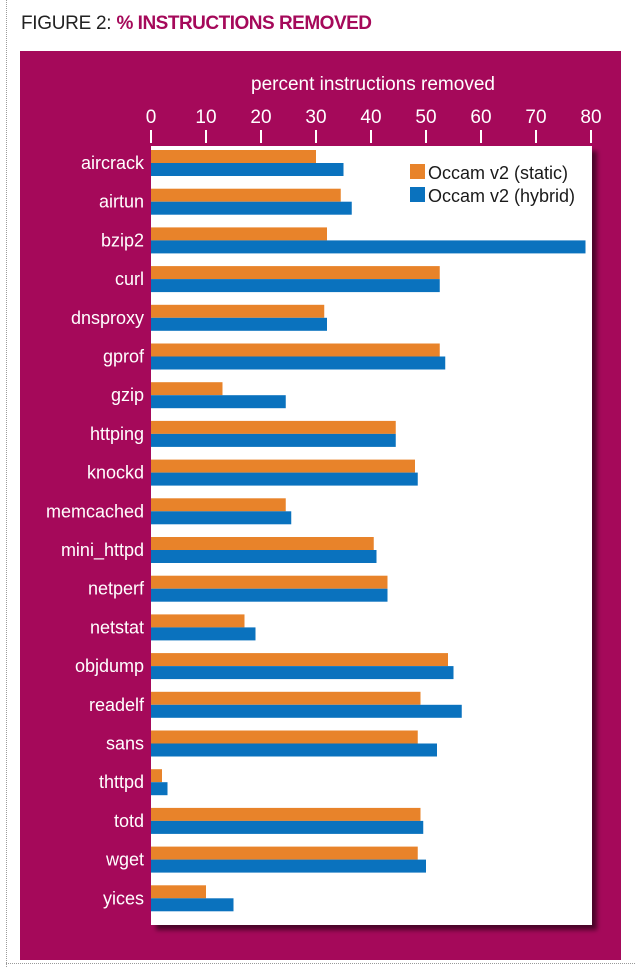 This screenshot has width=635, height=967. What do you see at coordinates (590, 117) in the screenshot?
I see `x-tick-label: 80` at bounding box center [590, 117].